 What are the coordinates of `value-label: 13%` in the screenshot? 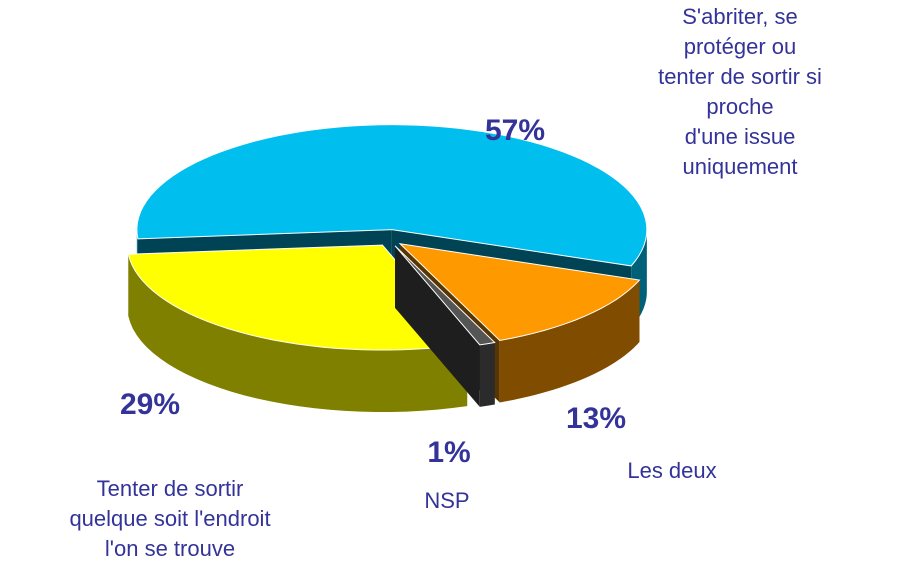 It's located at (596, 418).